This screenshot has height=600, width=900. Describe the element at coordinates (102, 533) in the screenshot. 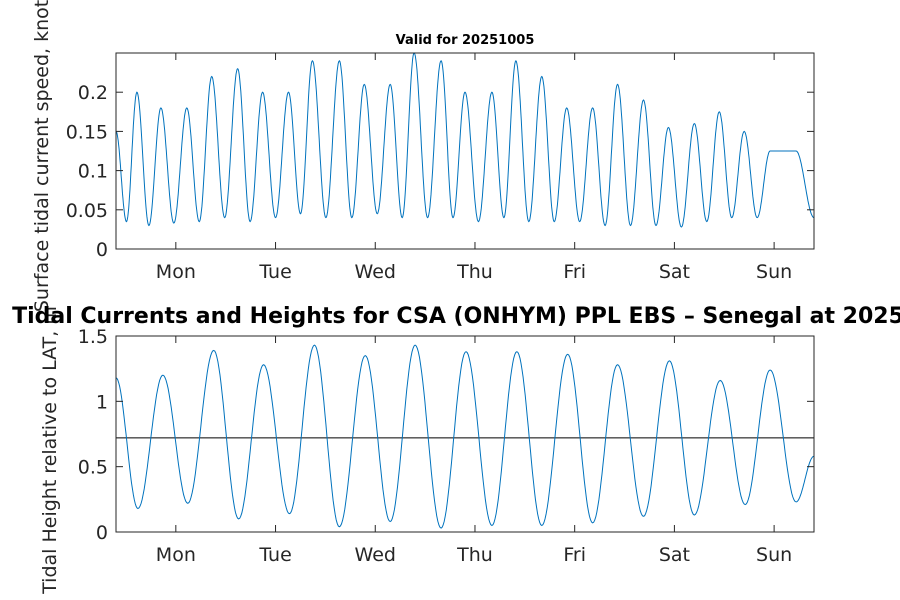

I see `tidal-height-ytick-label: 0` at that location.